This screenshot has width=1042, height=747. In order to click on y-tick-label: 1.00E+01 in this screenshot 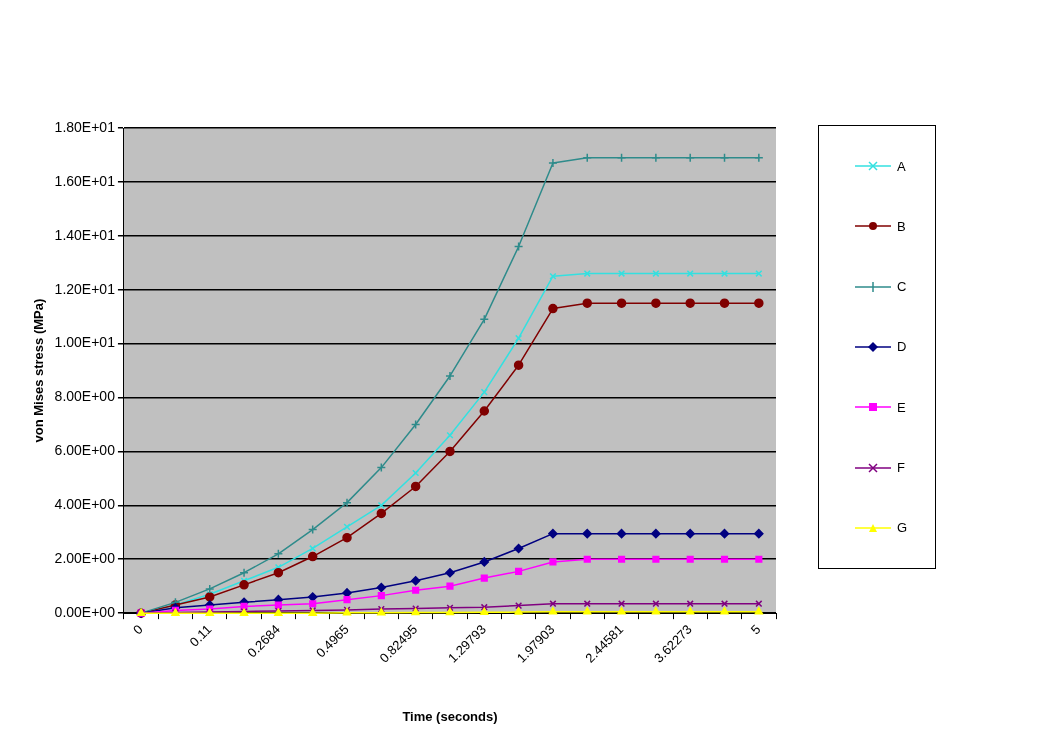, I will do `click(85, 342)`.